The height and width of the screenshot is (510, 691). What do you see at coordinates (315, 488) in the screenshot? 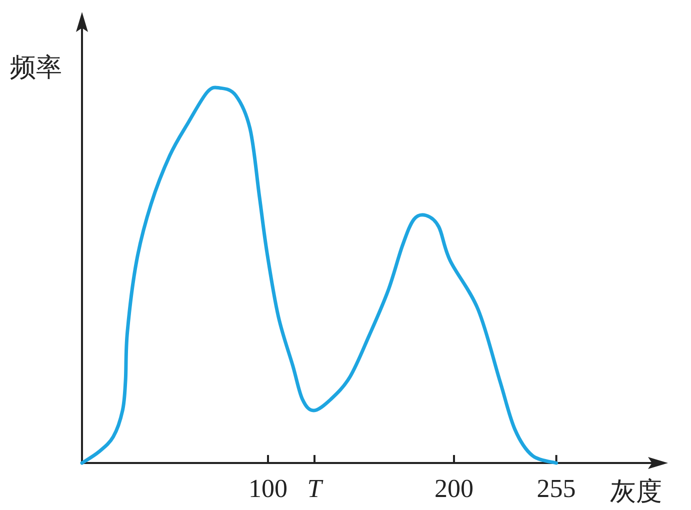
I see `x-tick-label: T` at bounding box center [315, 488].